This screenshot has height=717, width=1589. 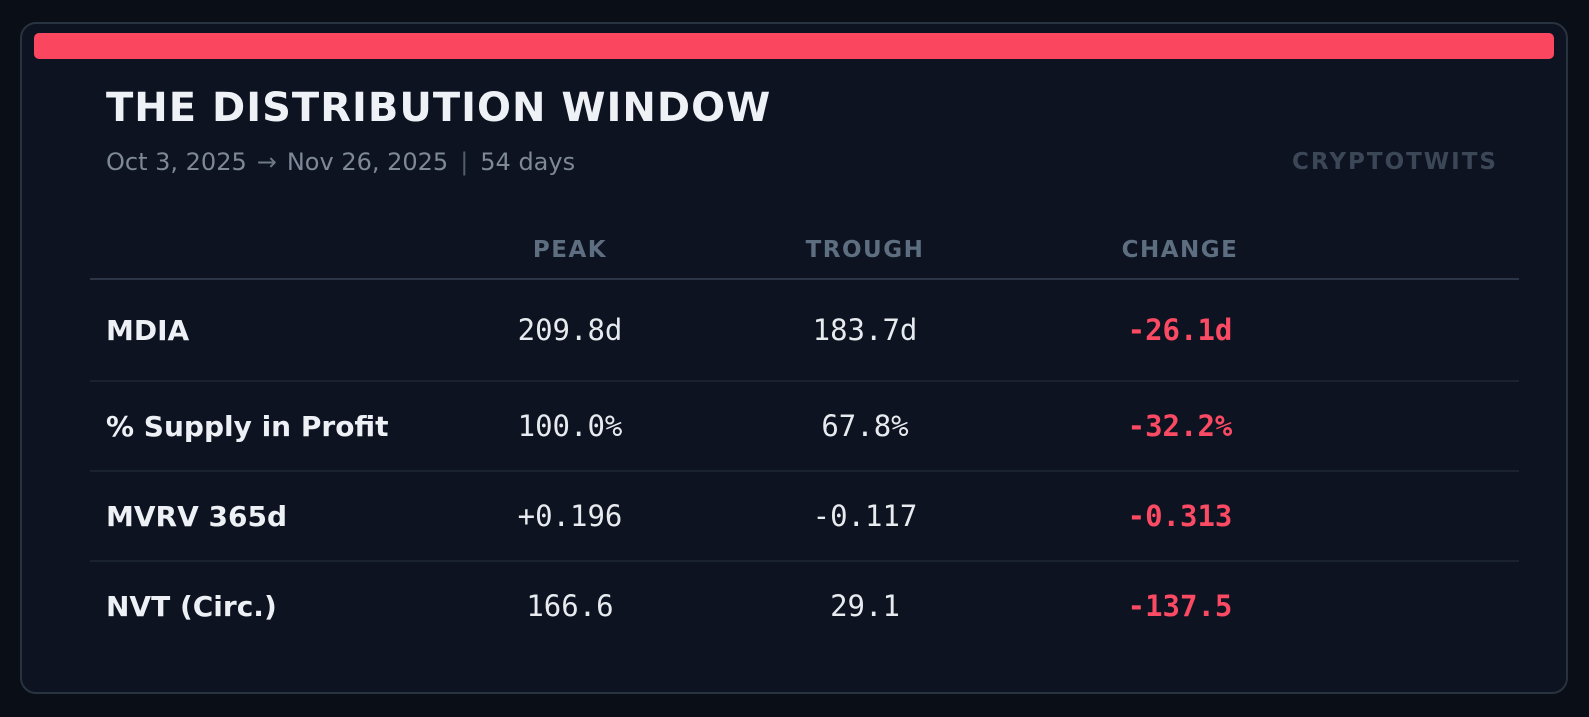 I want to click on arrow-icon: →, so click(x=266, y=162).